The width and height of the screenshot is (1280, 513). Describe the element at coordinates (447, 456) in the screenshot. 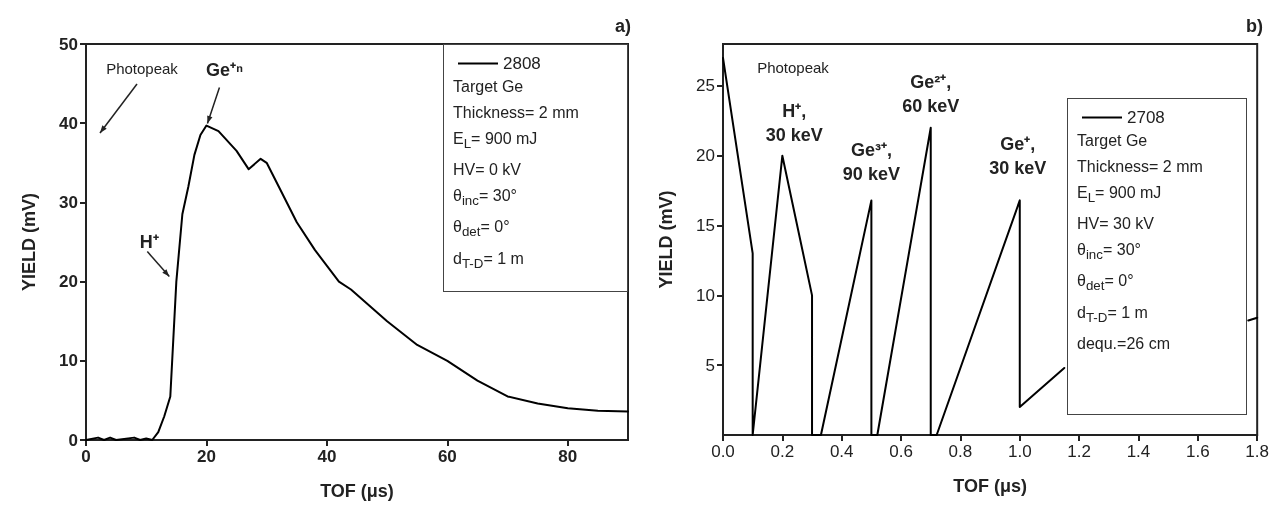

I see `x-tick-label: 60` at that location.